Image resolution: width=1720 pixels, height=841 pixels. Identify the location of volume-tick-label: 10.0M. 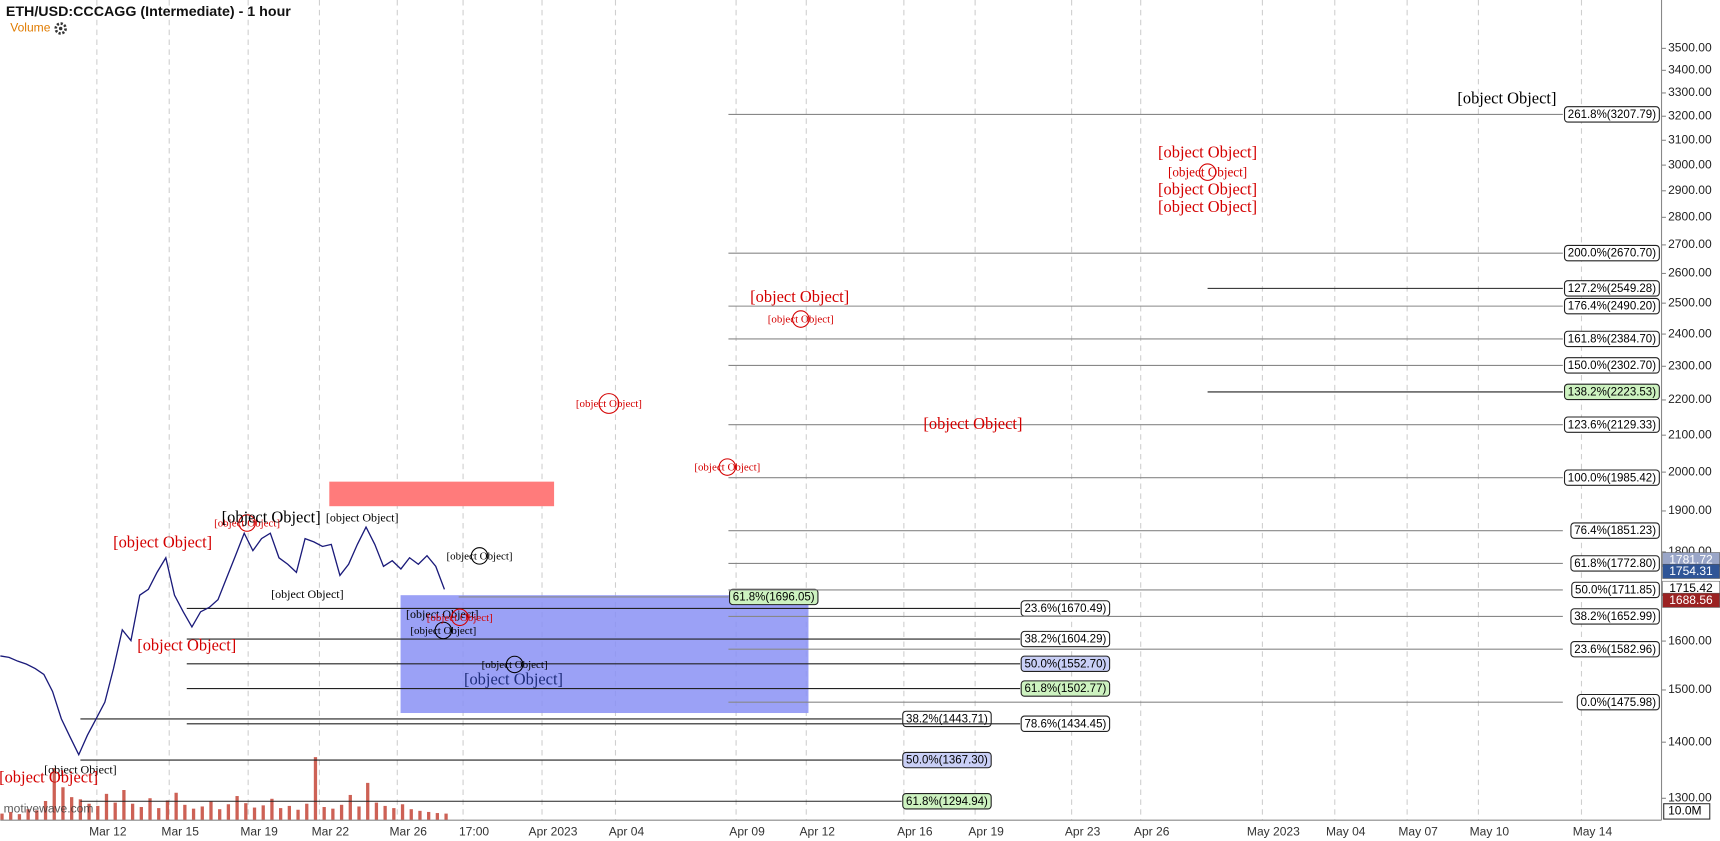
(1684, 811).